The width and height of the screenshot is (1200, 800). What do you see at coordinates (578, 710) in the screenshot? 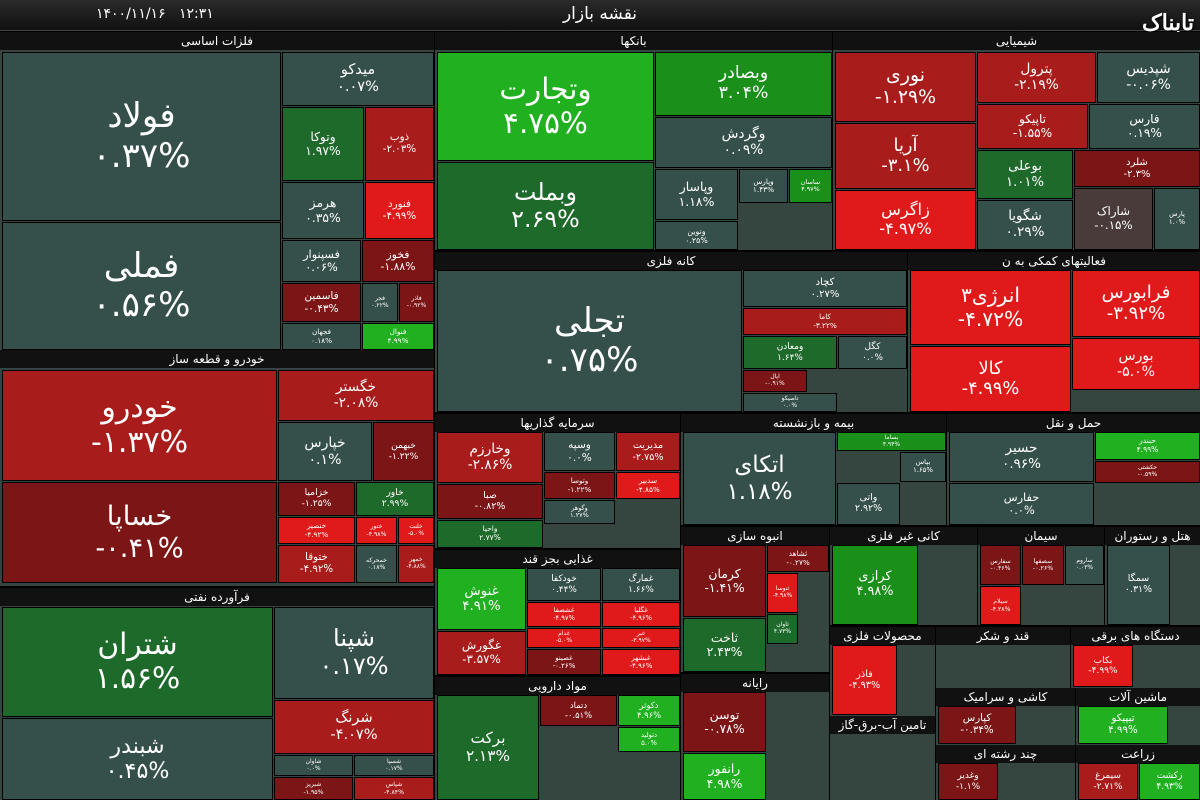
I see `stock-tile: دتماد -۰.۵۱%` at bounding box center [578, 710].